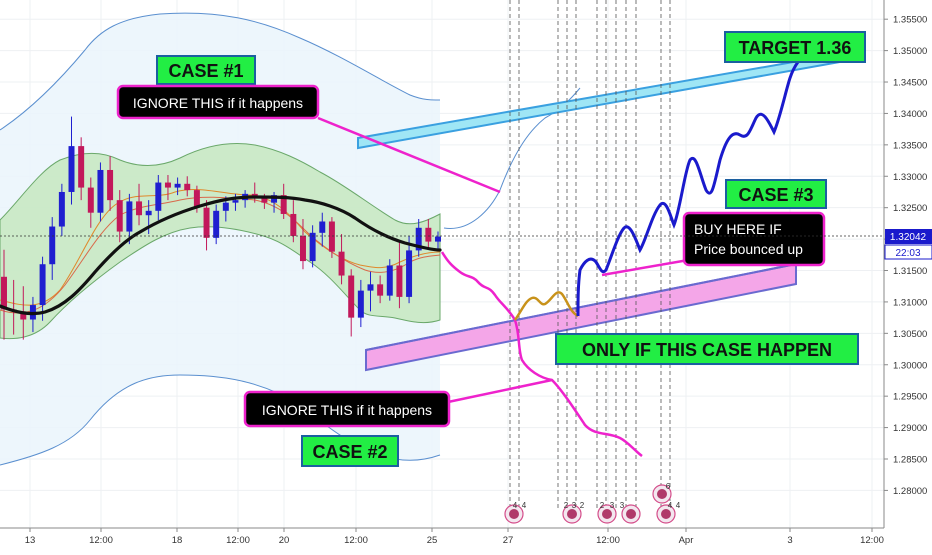 Image resolution: width=932 pixels, height=555 pixels. Describe the element at coordinates (910, 114) in the screenshot. I see `y-tick-label: 1.34000` at that location.